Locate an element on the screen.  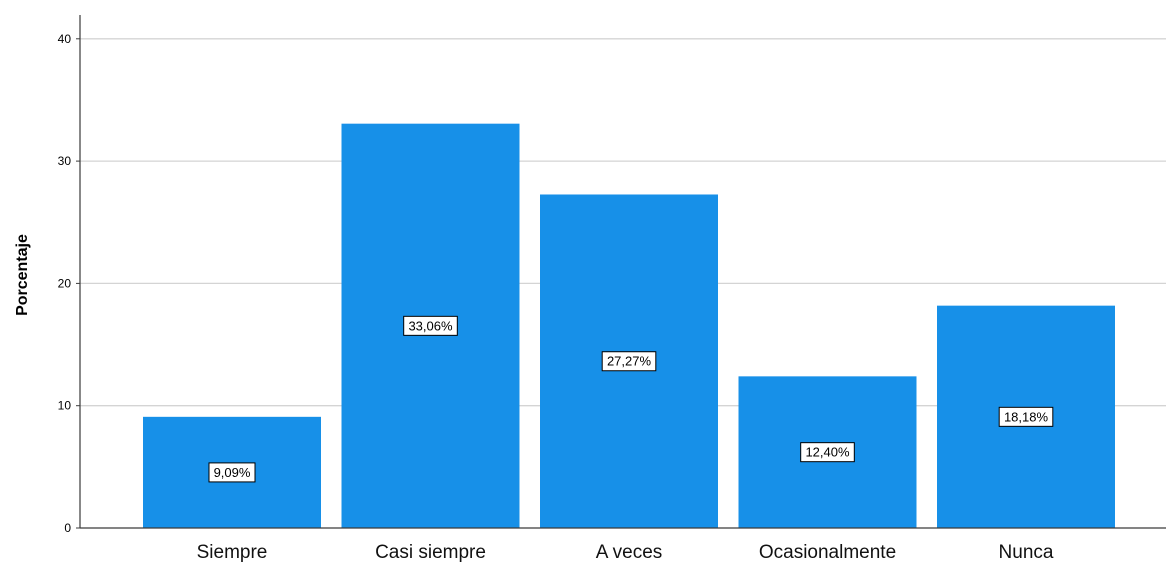
y-tick-label: 40 is located at coordinates (65, 39).